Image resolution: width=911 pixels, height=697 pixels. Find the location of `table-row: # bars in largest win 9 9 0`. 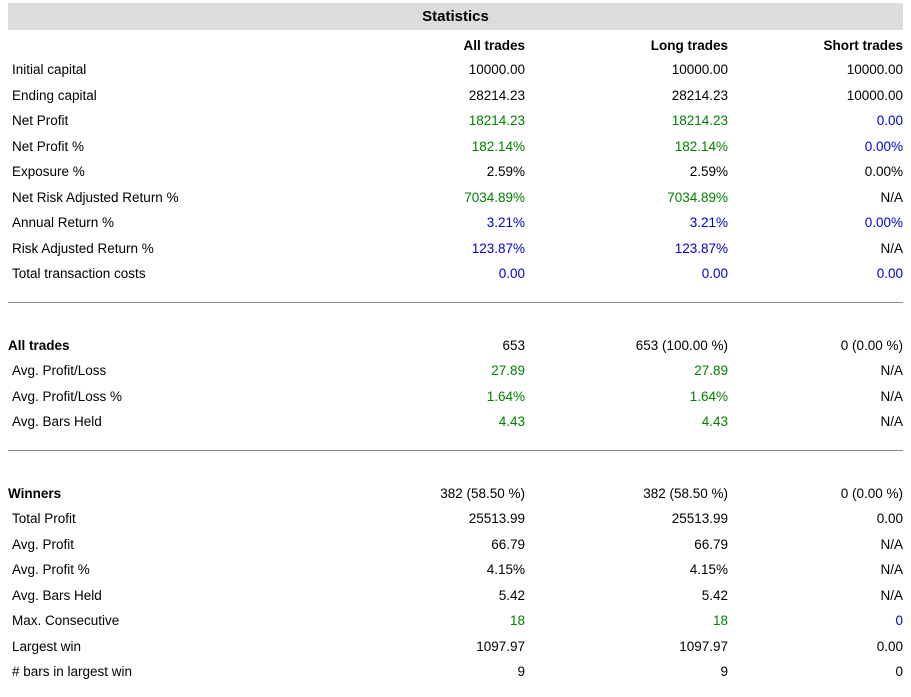

table-row: # bars in largest win 9 9 0 is located at coordinates (455, 672).